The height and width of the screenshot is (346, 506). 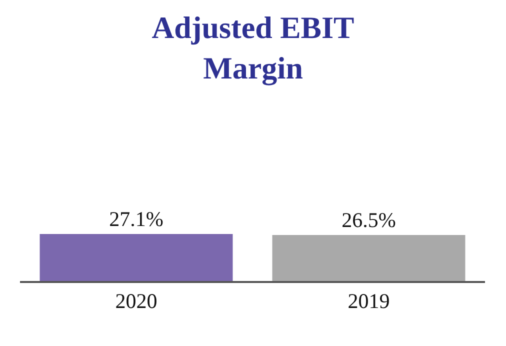 I want to click on x-tick-label: 2020, so click(x=136, y=301).